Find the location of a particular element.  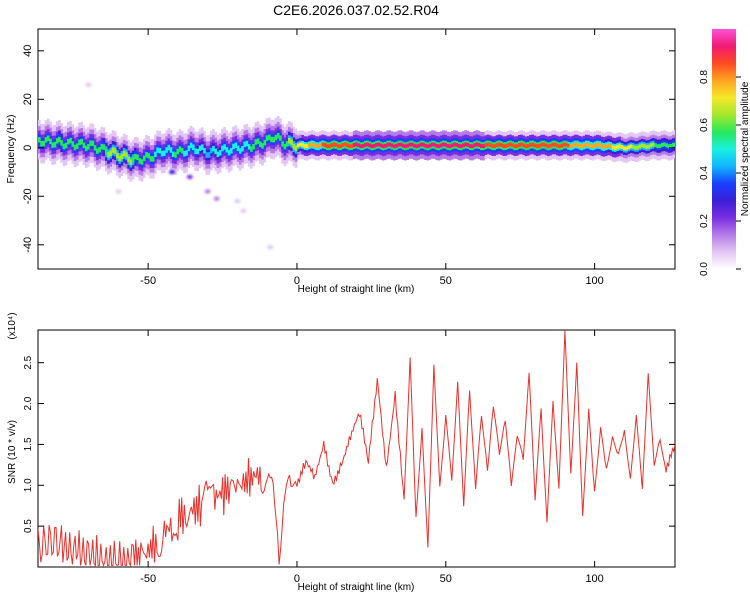

snr-x-axis-label: Height of straight line (km) is located at coordinates (356, 587).